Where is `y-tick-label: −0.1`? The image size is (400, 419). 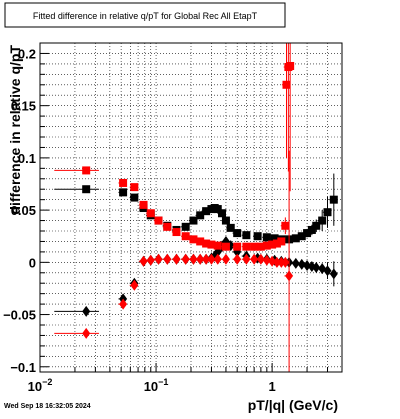
y-tick-label: −0.1 is located at coordinates (23, 367).